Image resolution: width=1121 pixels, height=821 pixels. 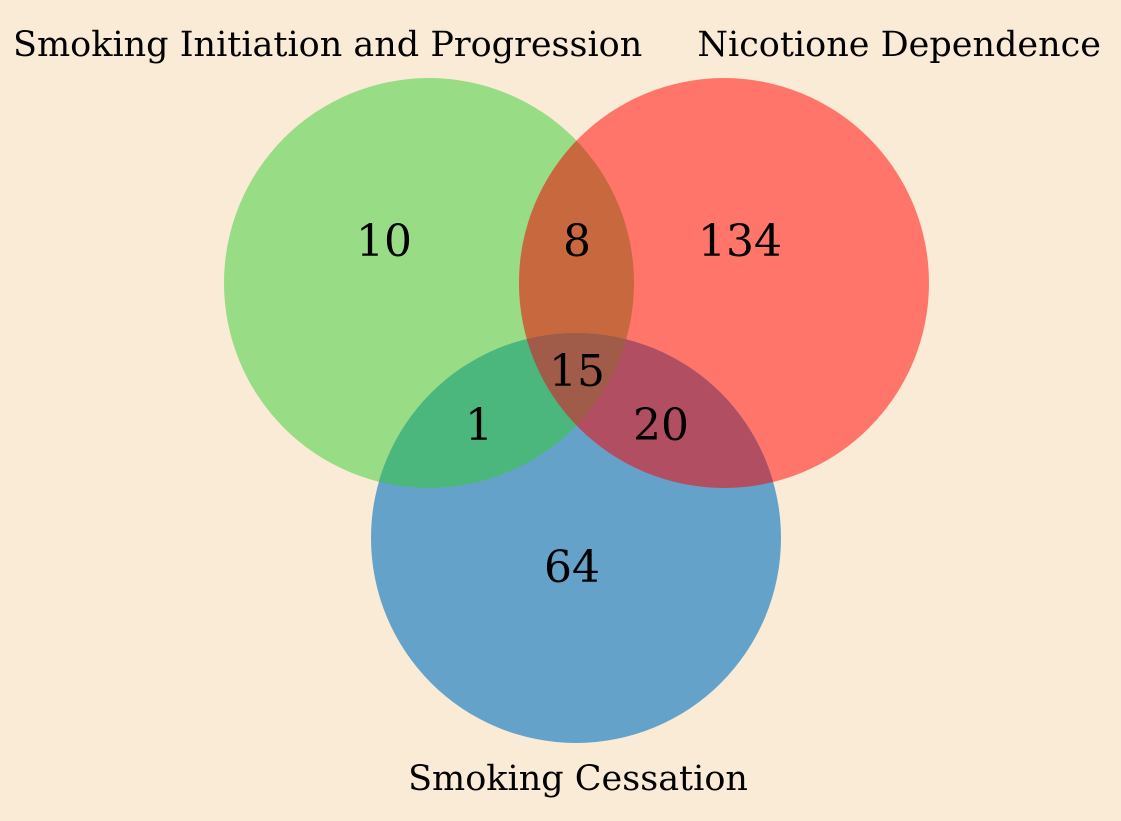 I want to click on region-c-only-count: 64, so click(x=572, y=567).